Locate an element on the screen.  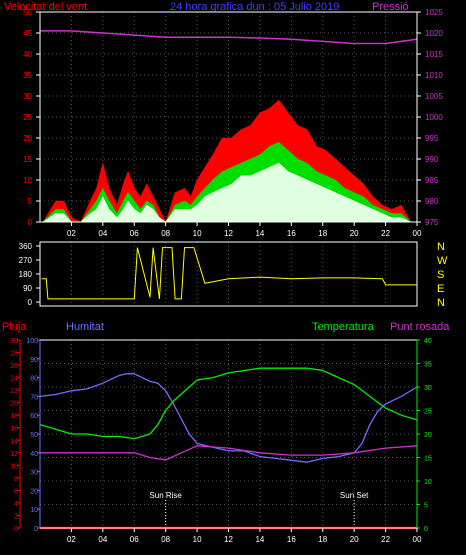
left-inner-tick-label: 90 is located at coordinates (34, 360).